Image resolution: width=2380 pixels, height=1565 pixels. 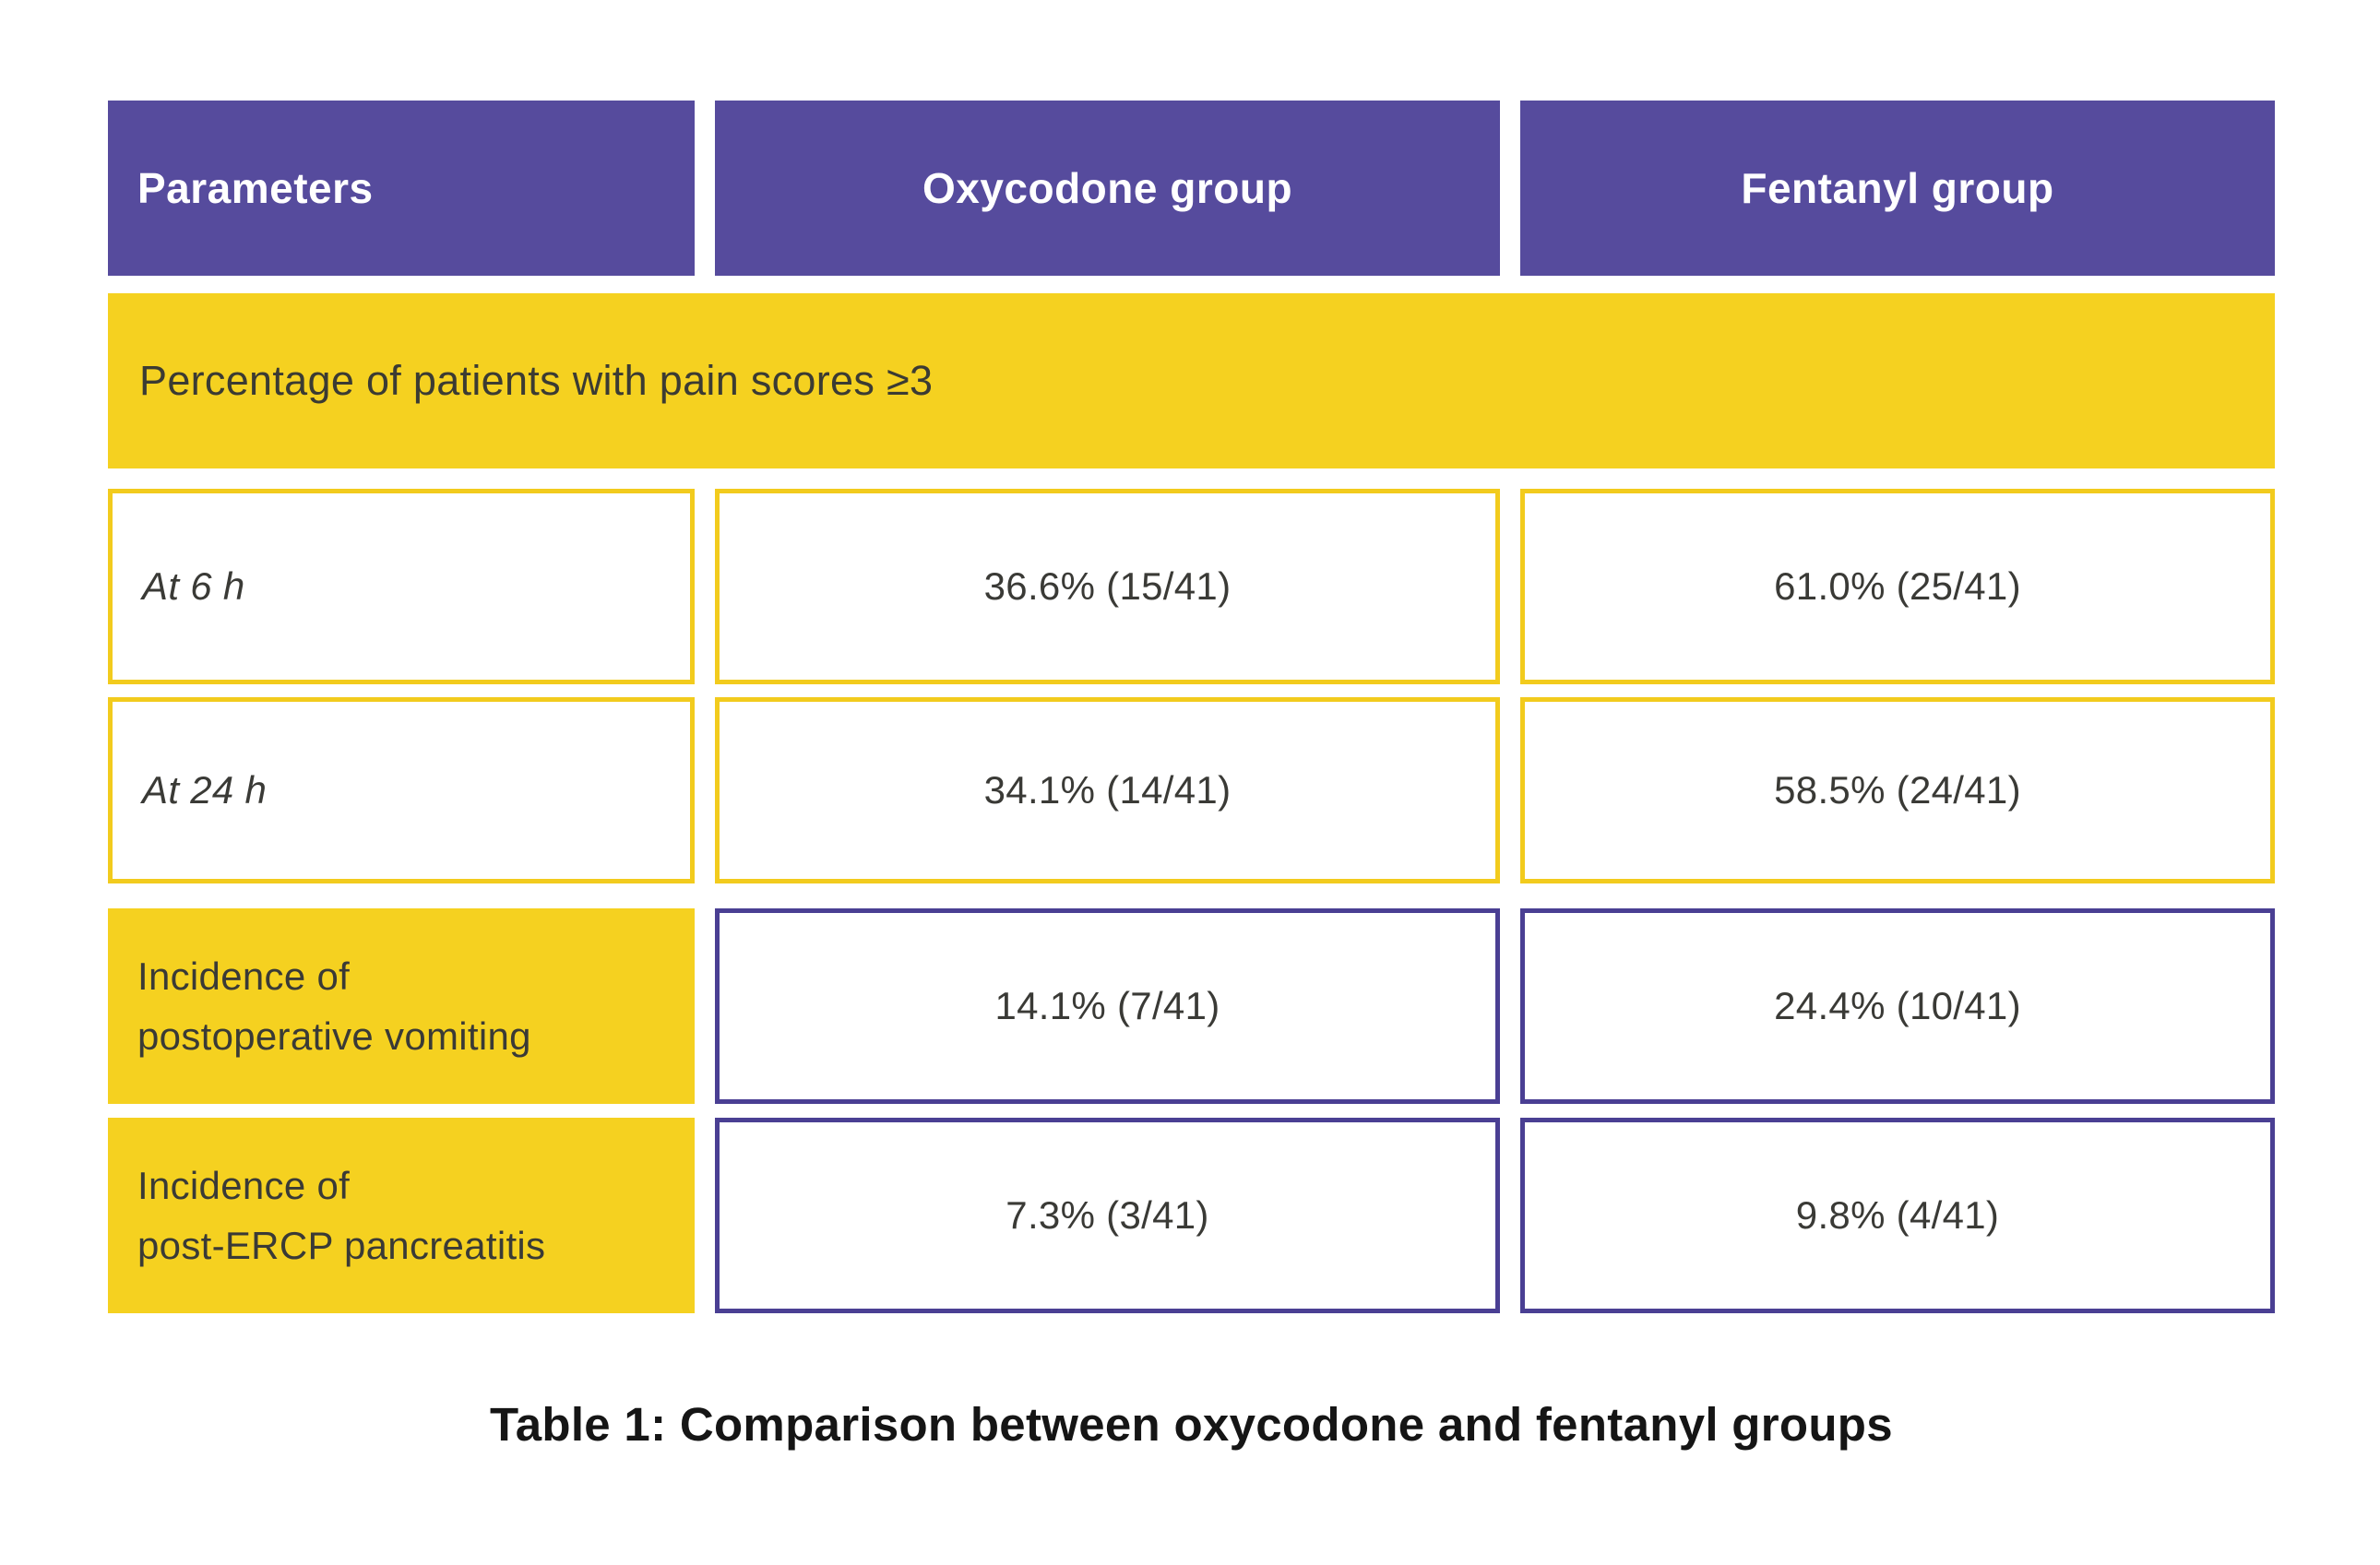 What do you see at coordinates (1897, 1006) in the screenshot?
I see `value-fentanyl-vomiting: 24.4% (10/41)` at bounding box center [1897, 1006].